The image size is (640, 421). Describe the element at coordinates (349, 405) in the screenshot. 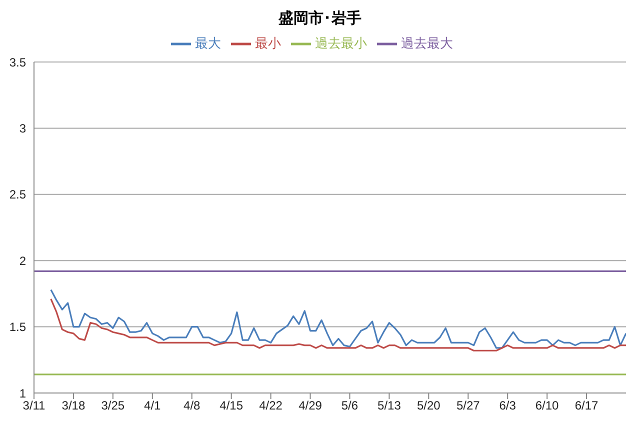

I see `x-tick-label: 5/6` at that location.